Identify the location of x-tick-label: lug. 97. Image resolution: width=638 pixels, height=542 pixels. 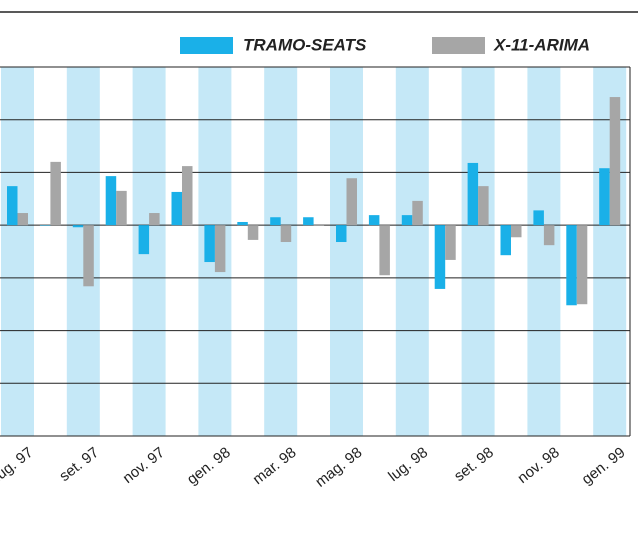
(18, 464).